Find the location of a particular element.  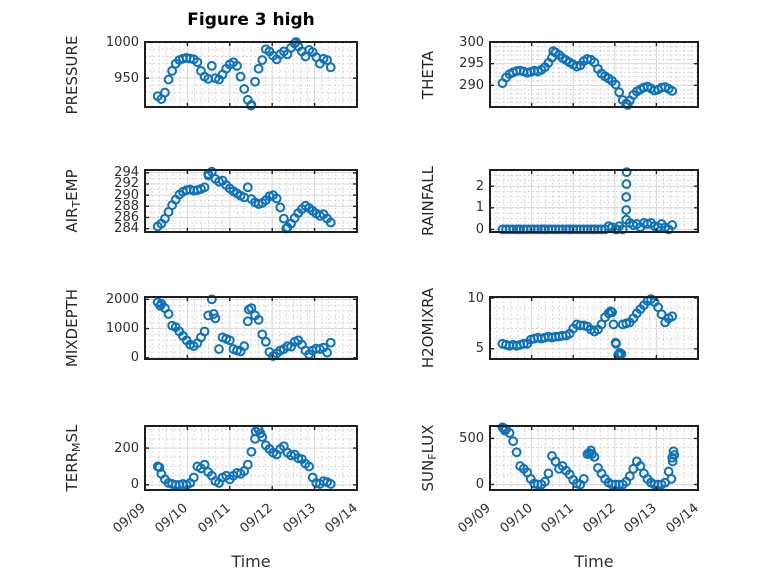

plot-area-RAINFALL is located at coordinates (594, 201).